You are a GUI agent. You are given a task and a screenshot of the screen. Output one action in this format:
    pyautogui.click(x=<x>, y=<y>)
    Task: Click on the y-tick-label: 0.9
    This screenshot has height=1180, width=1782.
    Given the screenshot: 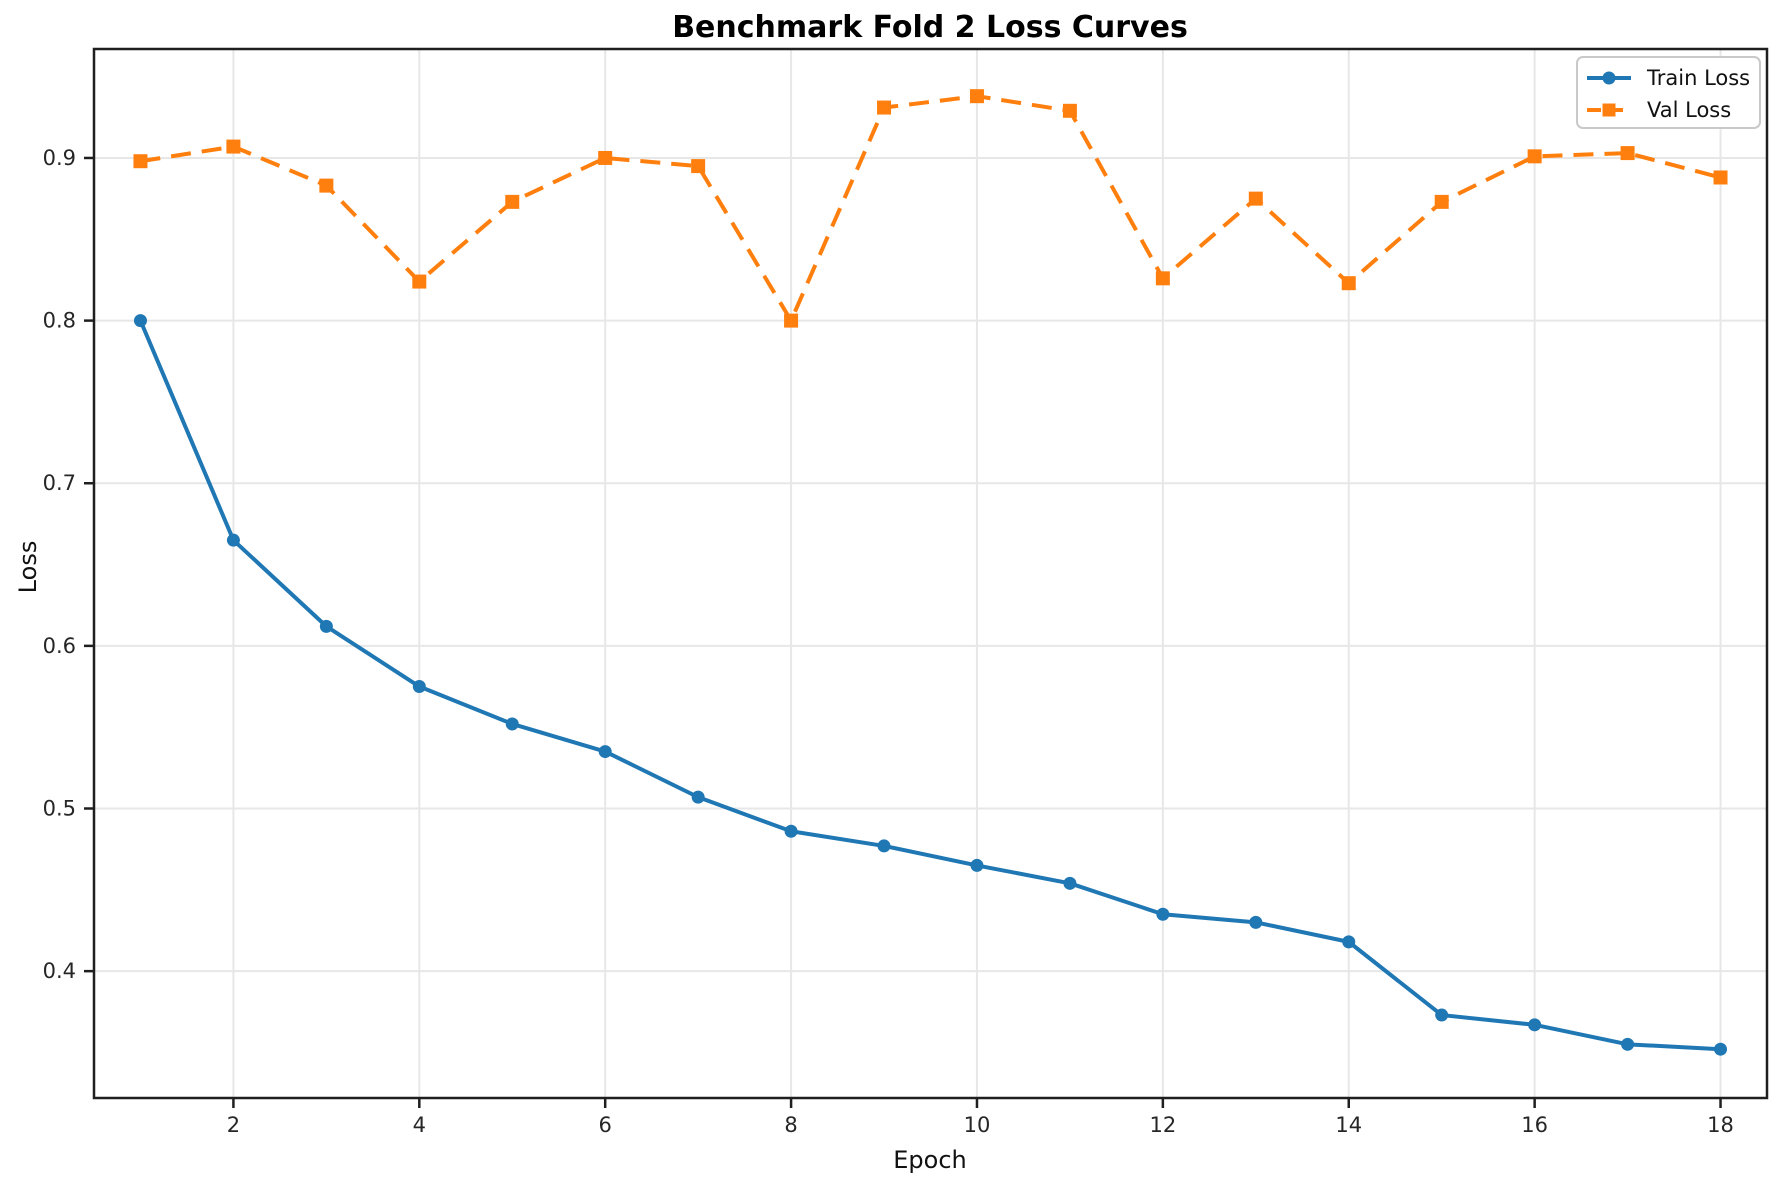 What is the action you would take?
    pyautogui.click(x=59, y=158)
    